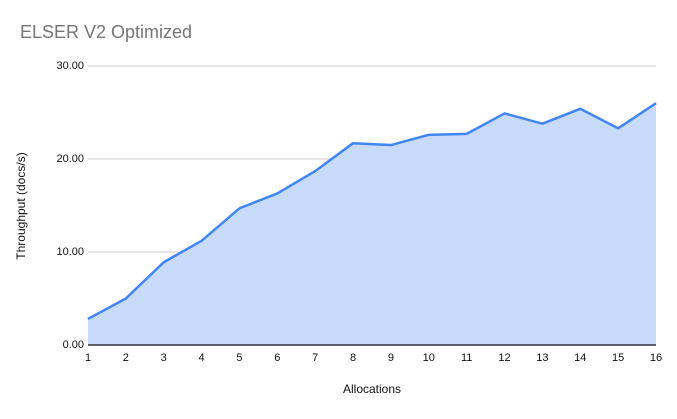 This screenshot has width=677, height=419. I want to click on y-axis-title: Throughput (docs/s), so click(21, 206).